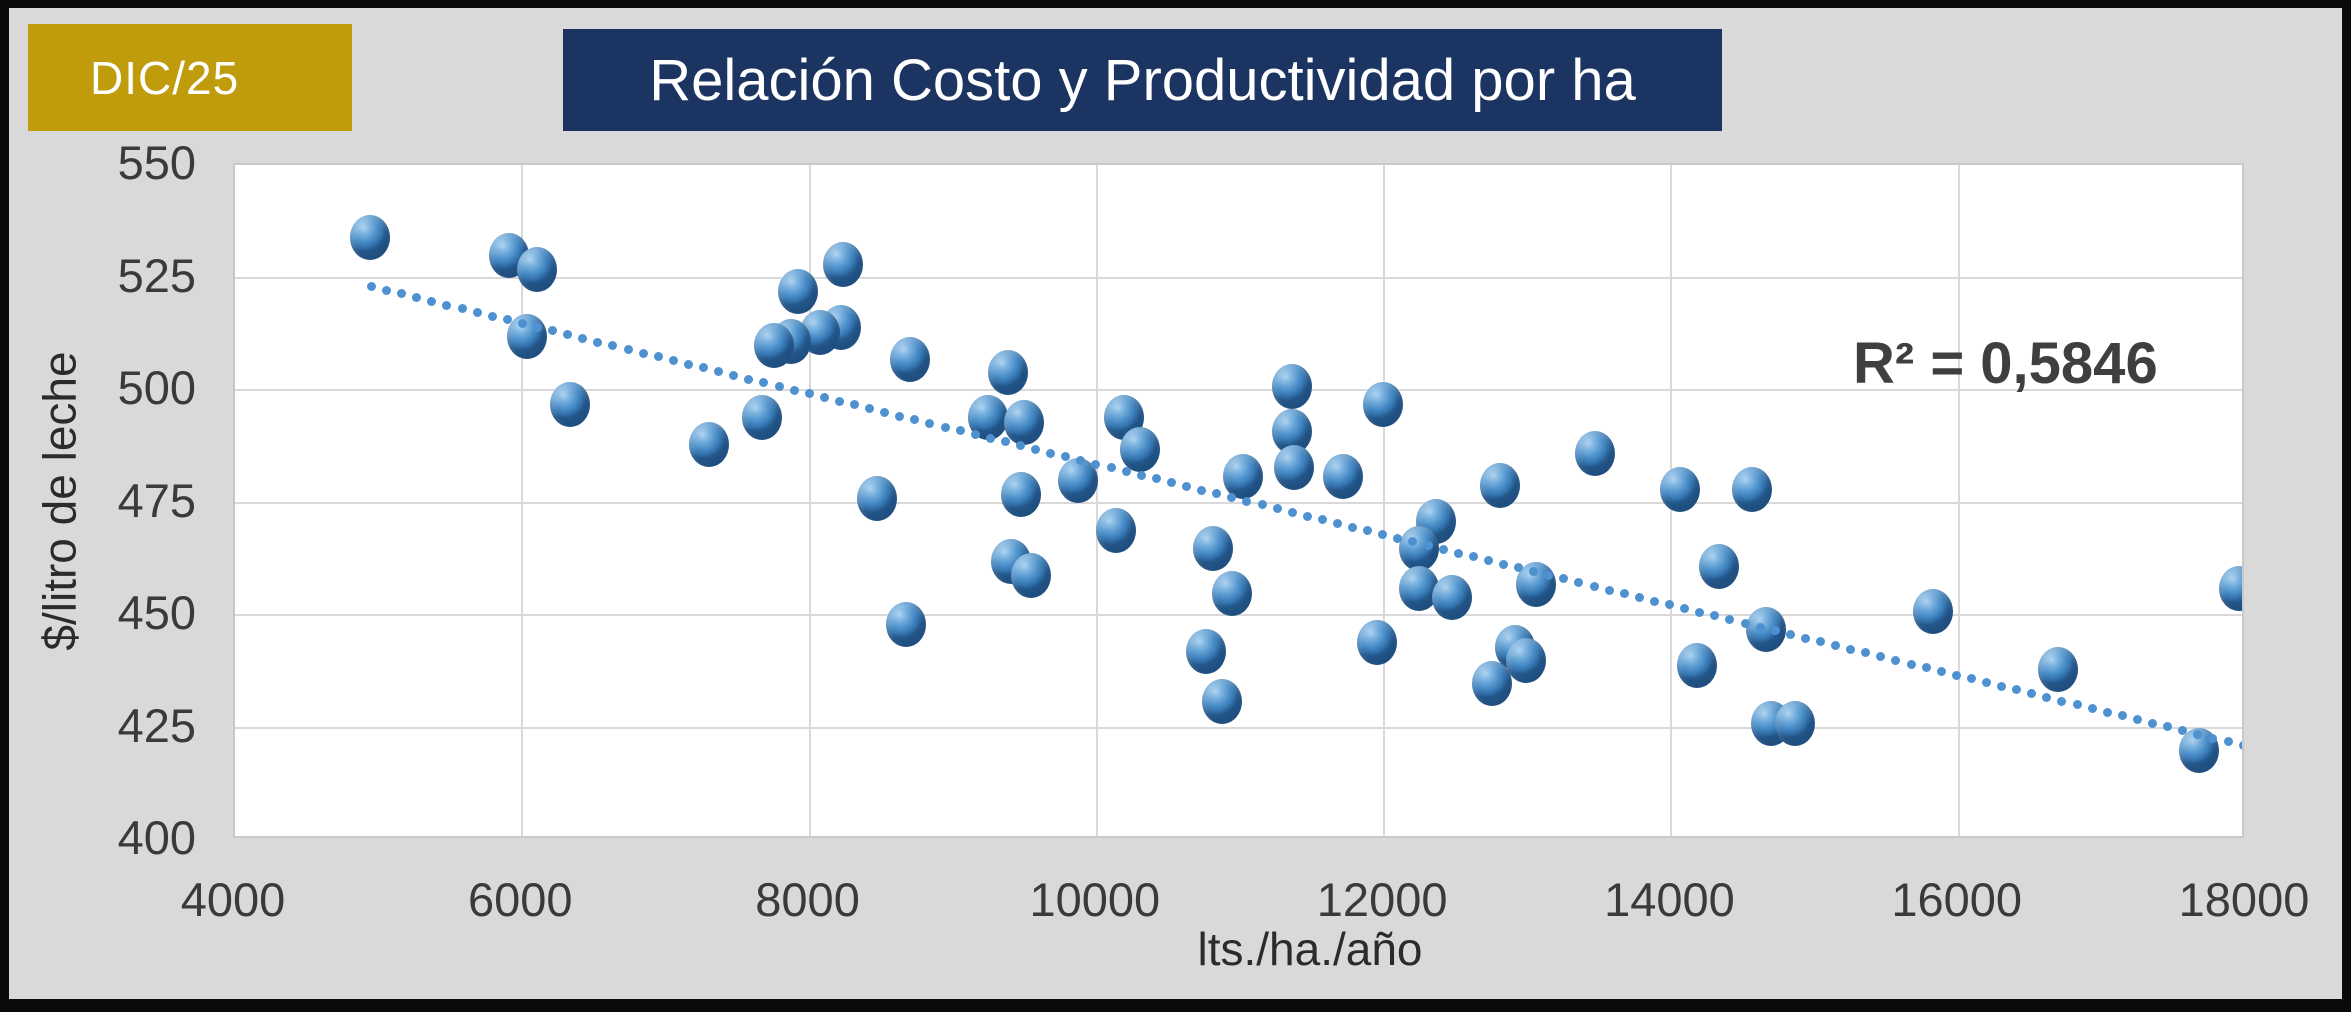 The image size is (2351, 1012). I want to click on x-tick-label-14000: 14000, so click(1669, 899).